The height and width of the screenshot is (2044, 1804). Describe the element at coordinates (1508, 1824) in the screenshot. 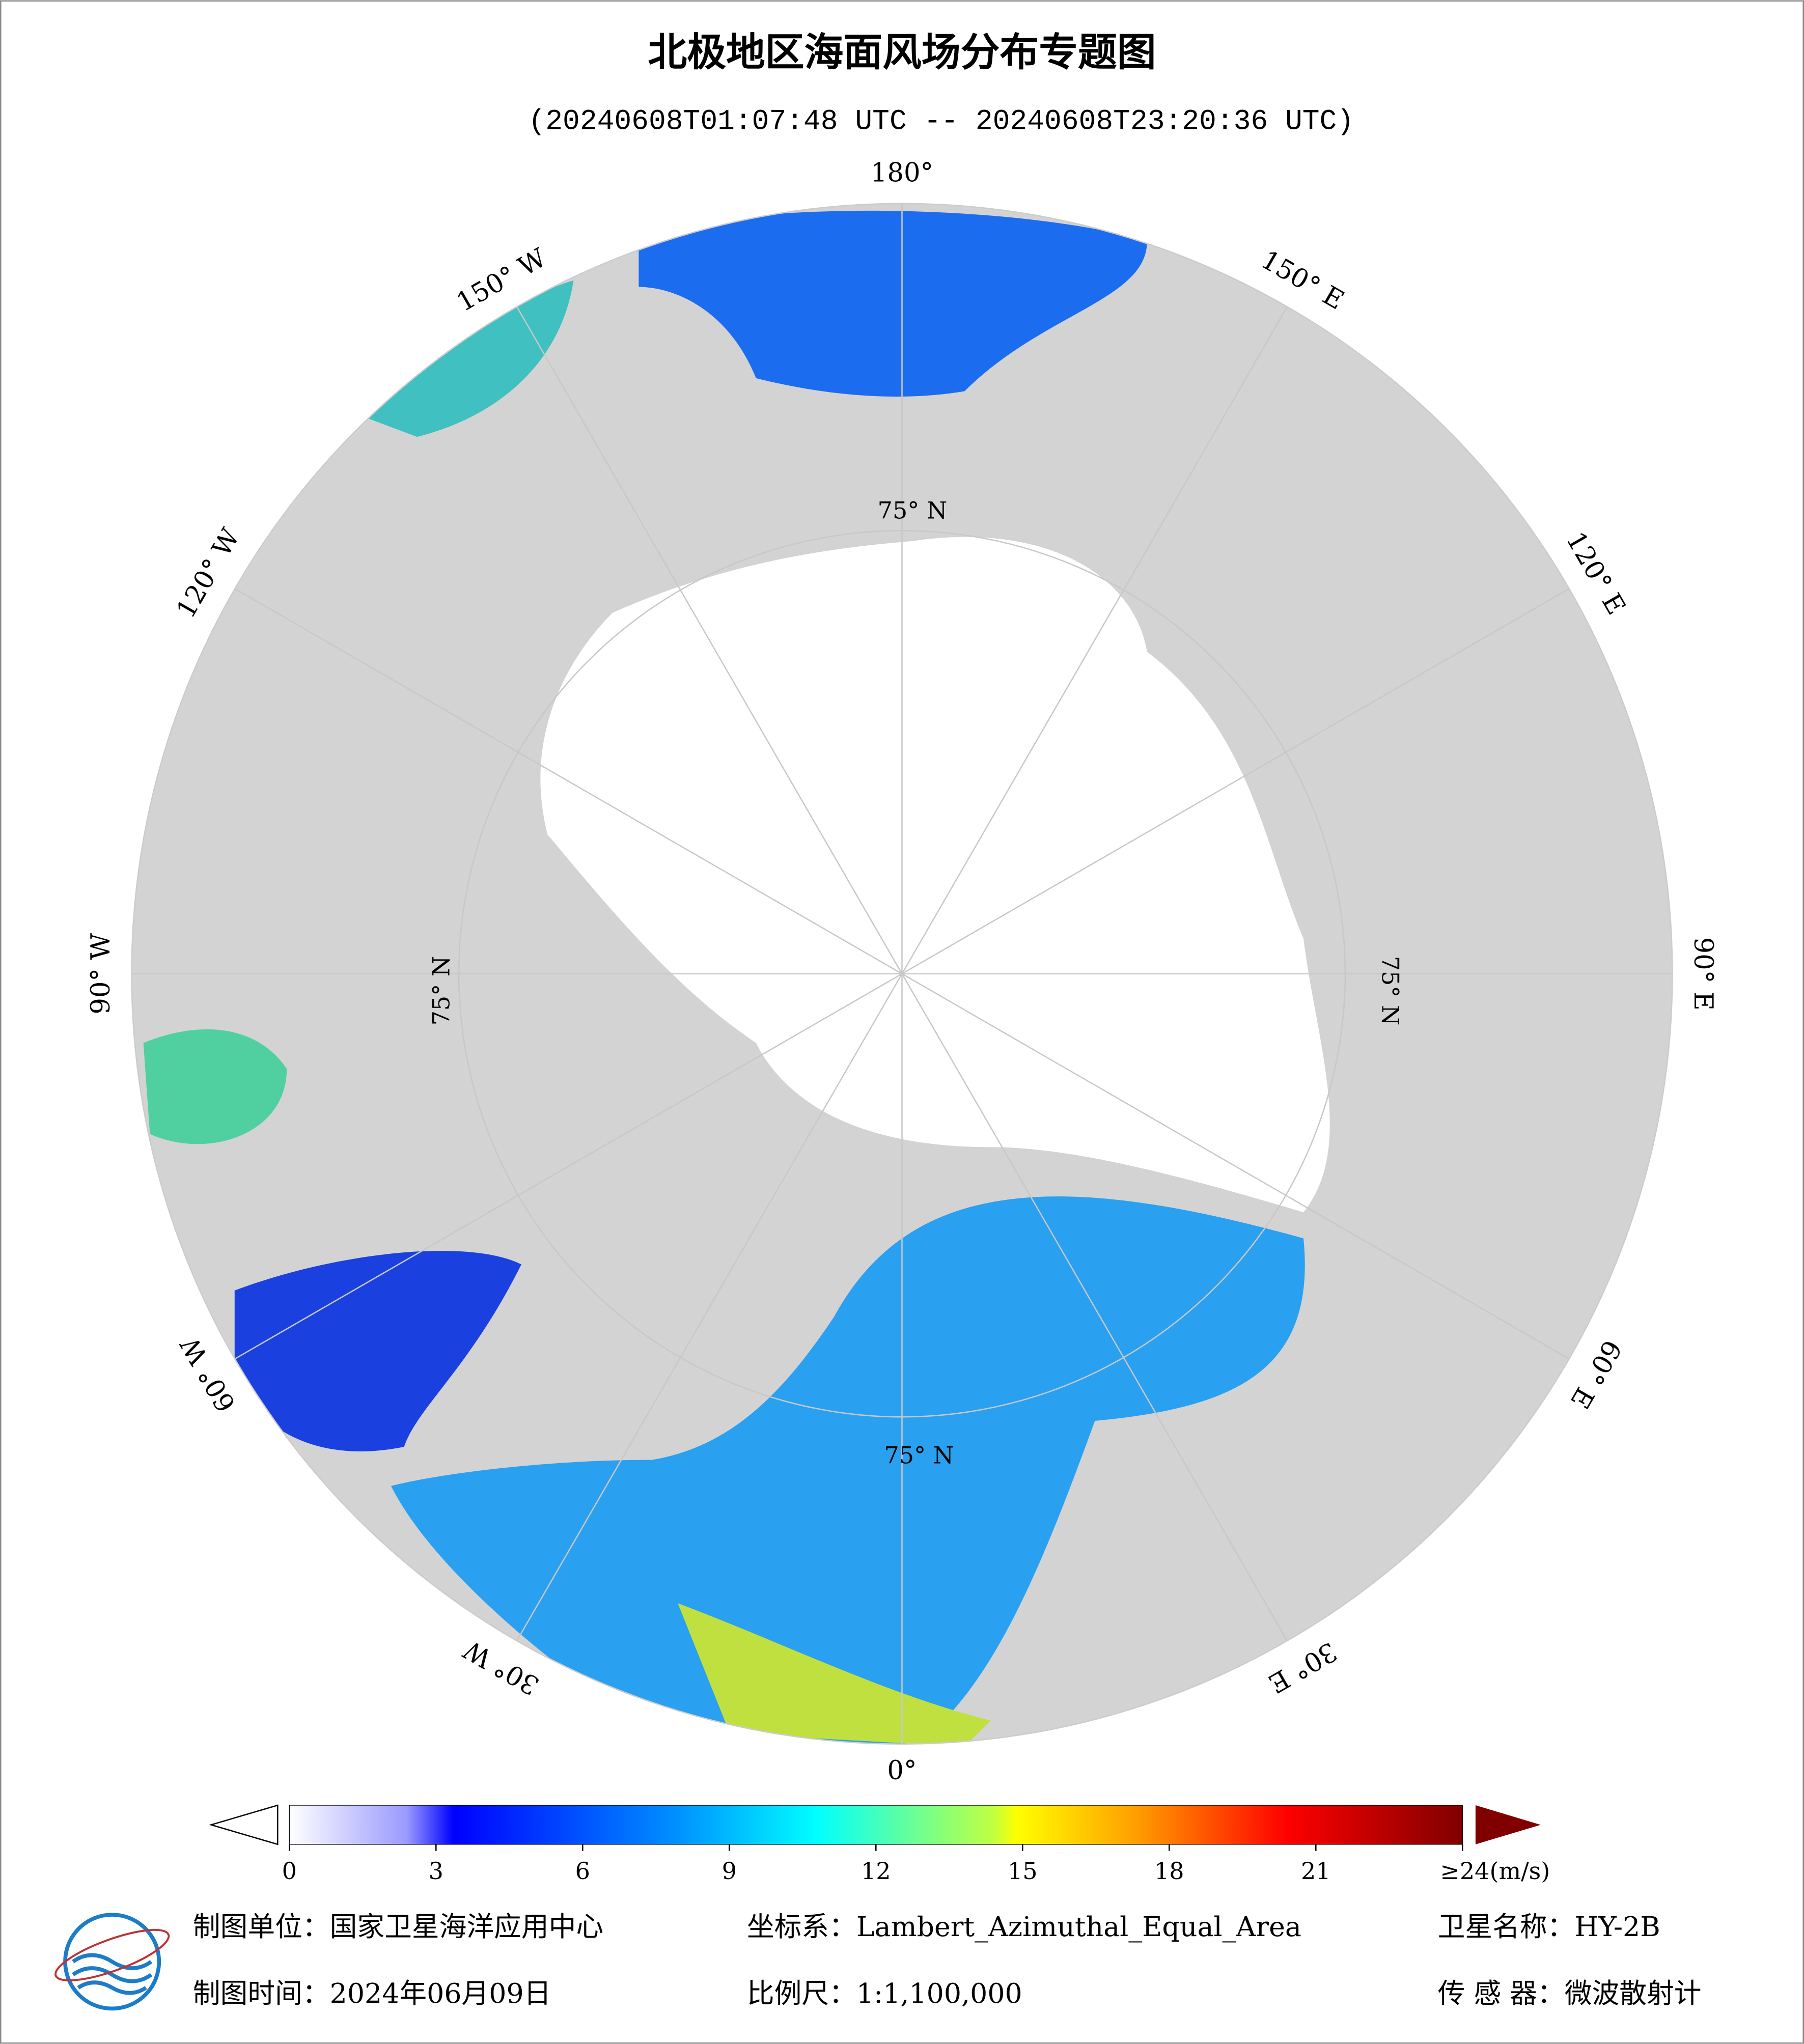

I see `colorbar-max-arrow` at that location.